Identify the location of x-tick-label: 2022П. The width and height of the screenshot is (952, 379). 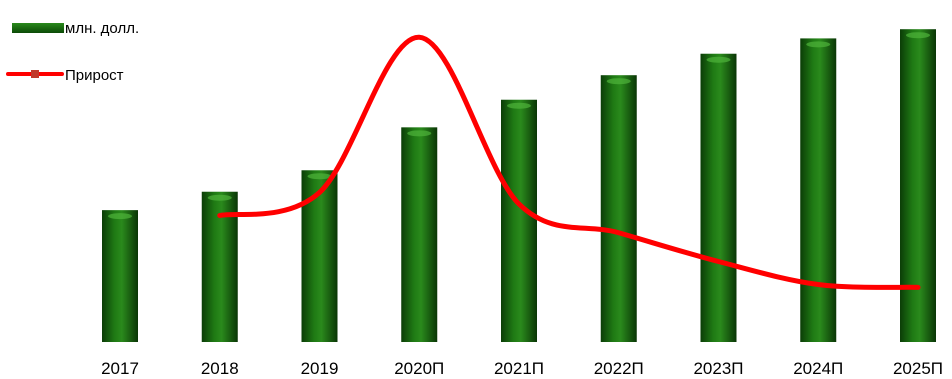
(619, 368).